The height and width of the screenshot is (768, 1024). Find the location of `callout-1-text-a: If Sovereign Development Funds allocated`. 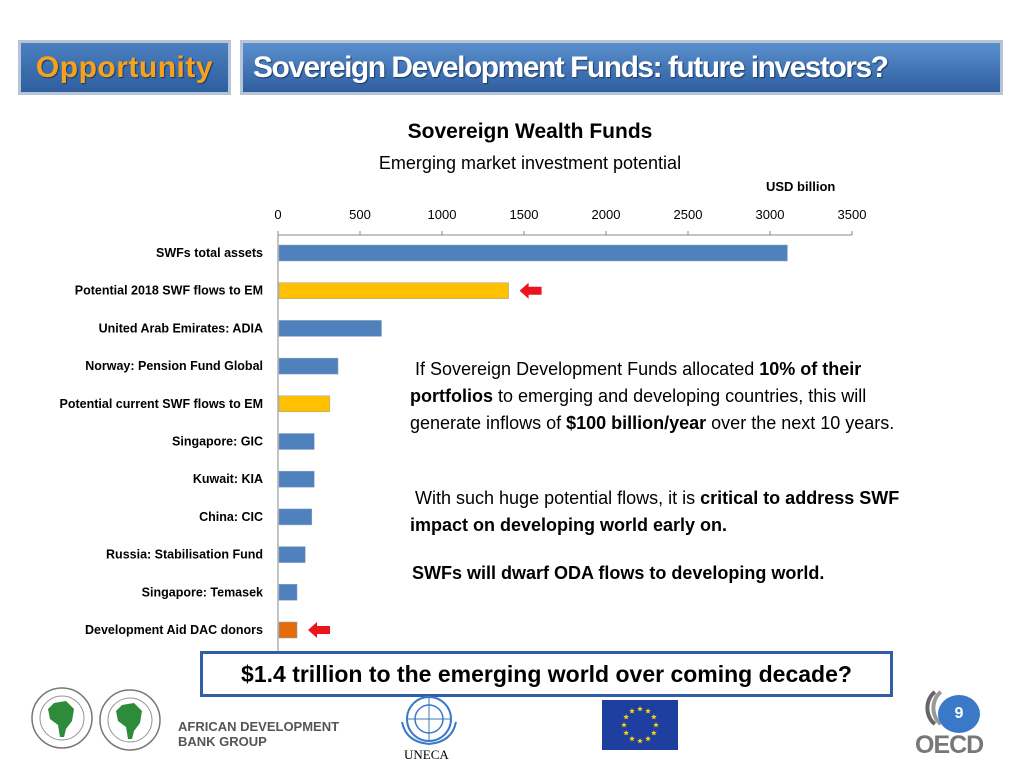

callout-1-text-a: If Sovereign Development Funds allocated is located at coordinates (587, 369).